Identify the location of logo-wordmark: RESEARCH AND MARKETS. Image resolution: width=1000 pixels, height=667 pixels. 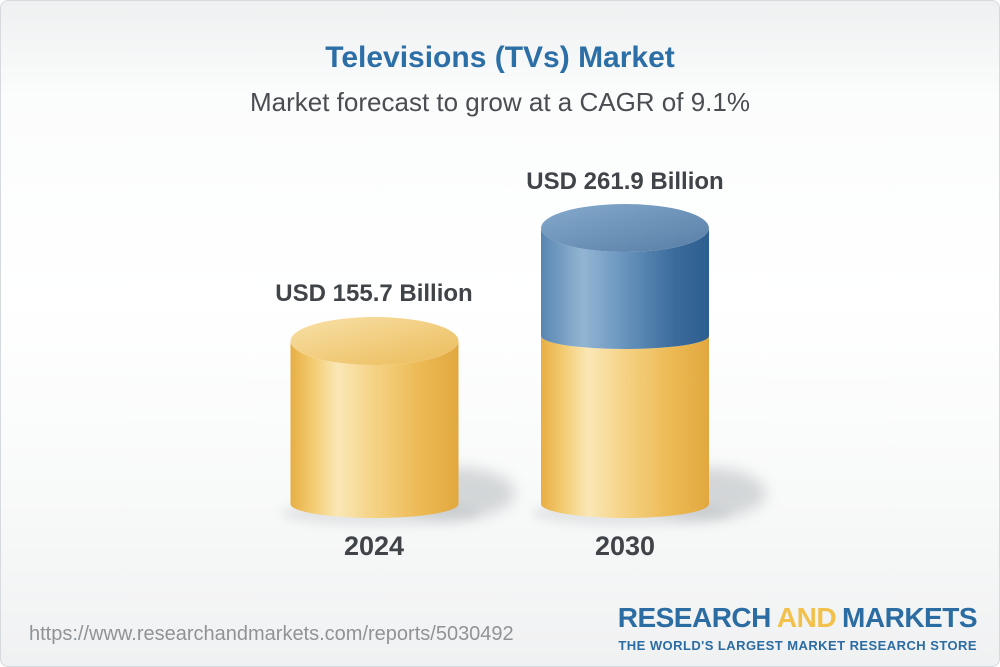
(797, 617).